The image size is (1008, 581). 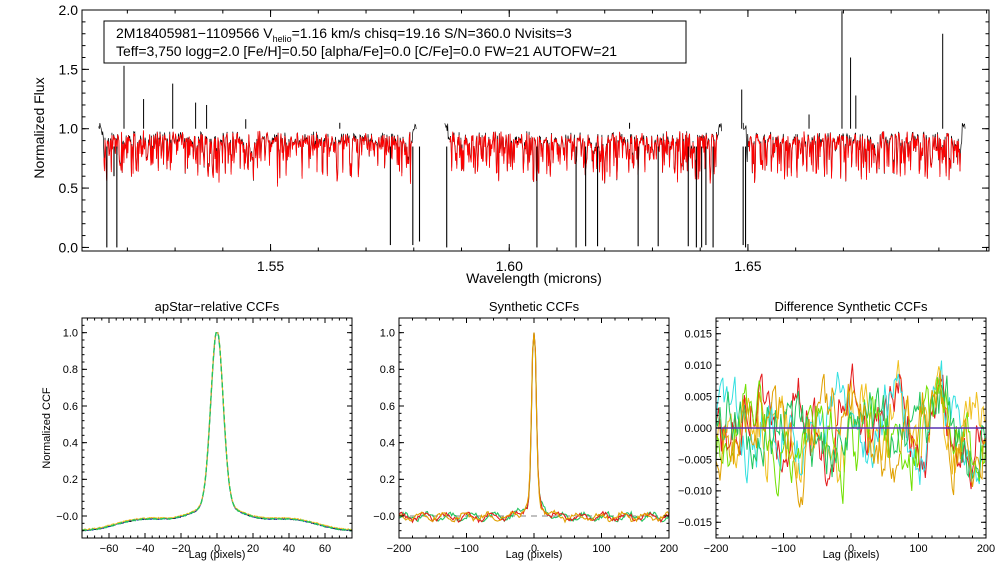 What do you see at coordinates (695, 523) in the screenshot?
I see `y-tick-label: −0.015` at bounding box center [695, 523].